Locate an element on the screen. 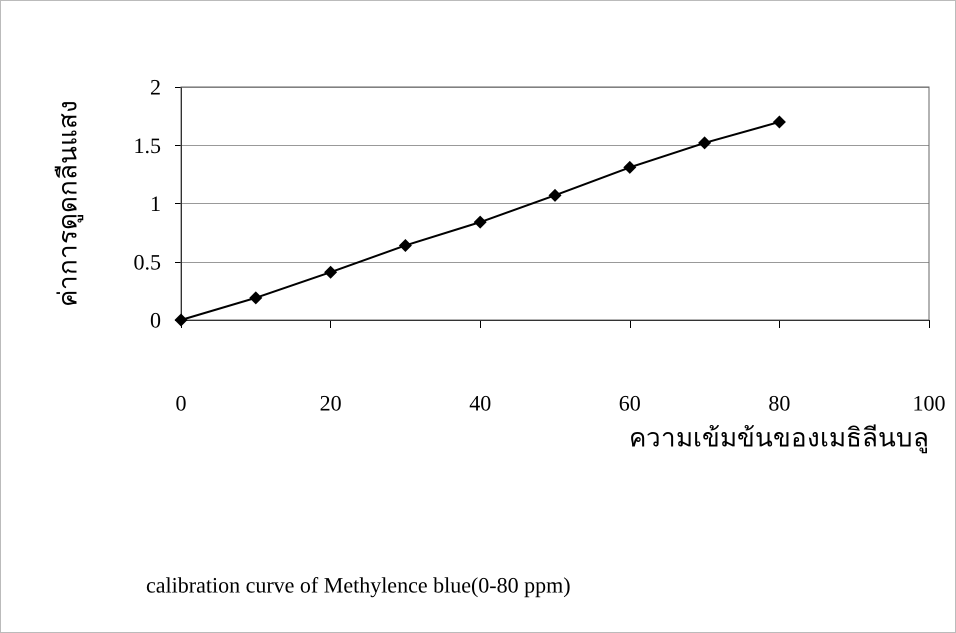 The height and width of the screenshot is (633, 956). y-tick-label: 0.5 is located at coordinates (147, 261).